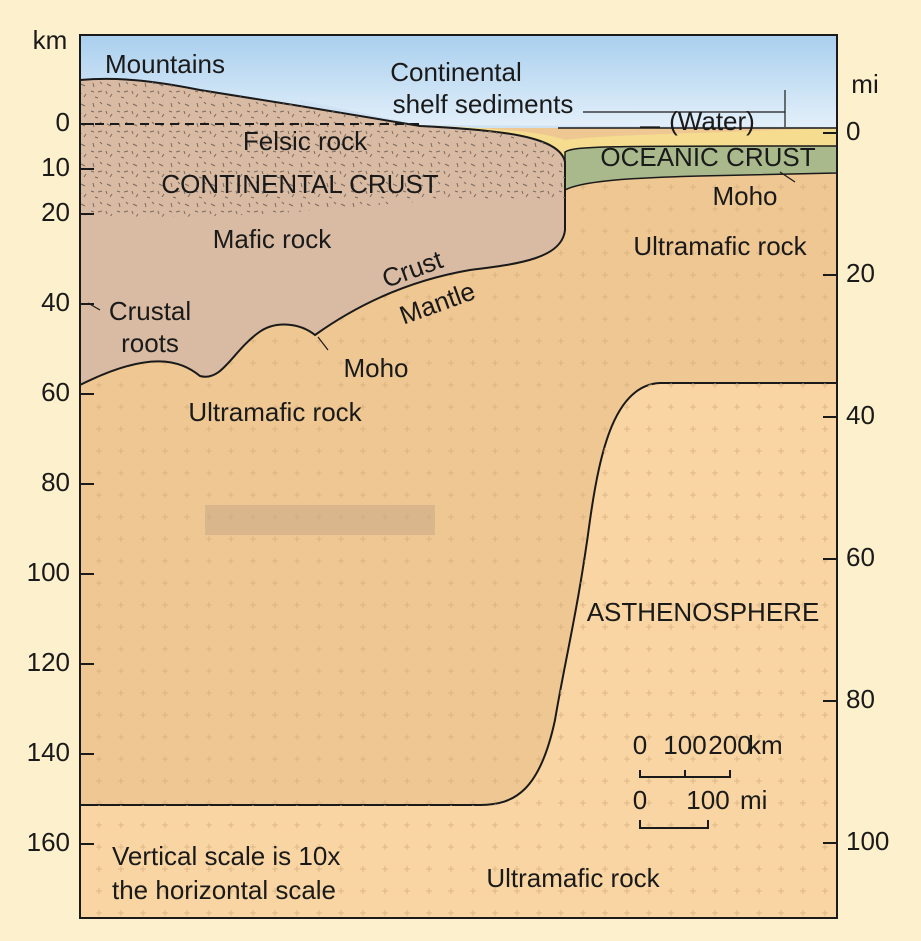 Image resolution: width=921 pixels, height=941 pixels. I want to click on scale-unit: km, so click(765, 745).